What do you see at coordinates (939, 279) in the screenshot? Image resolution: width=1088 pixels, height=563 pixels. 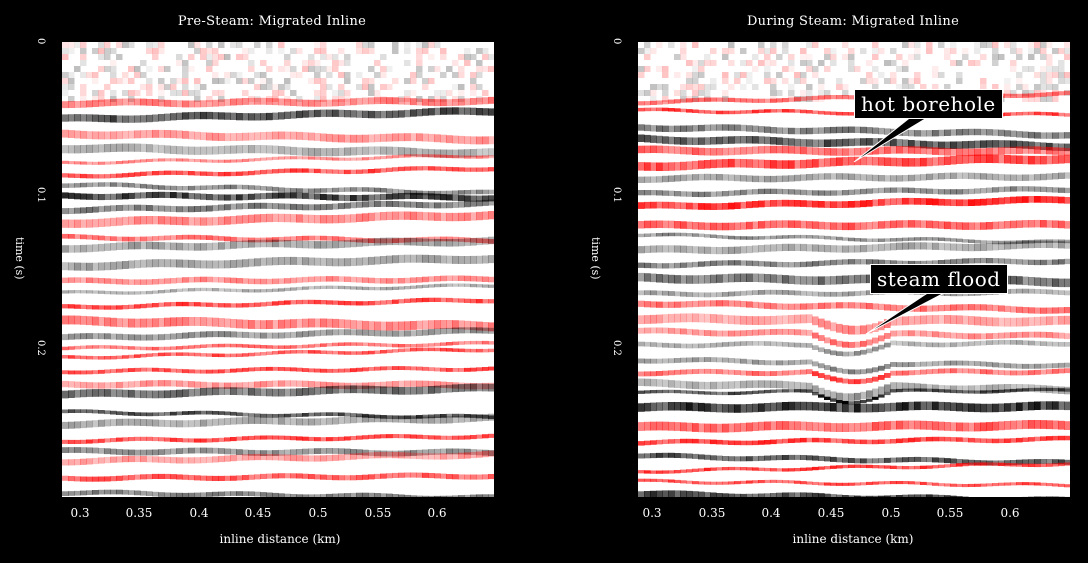 I see `steam-flood-callout: steam flood` at bounding box center [939, 279].